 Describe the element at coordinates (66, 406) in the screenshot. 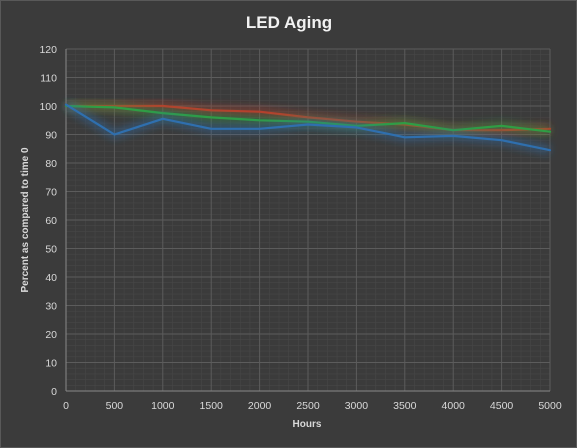

I see `x-tick-label: 0` at that location.